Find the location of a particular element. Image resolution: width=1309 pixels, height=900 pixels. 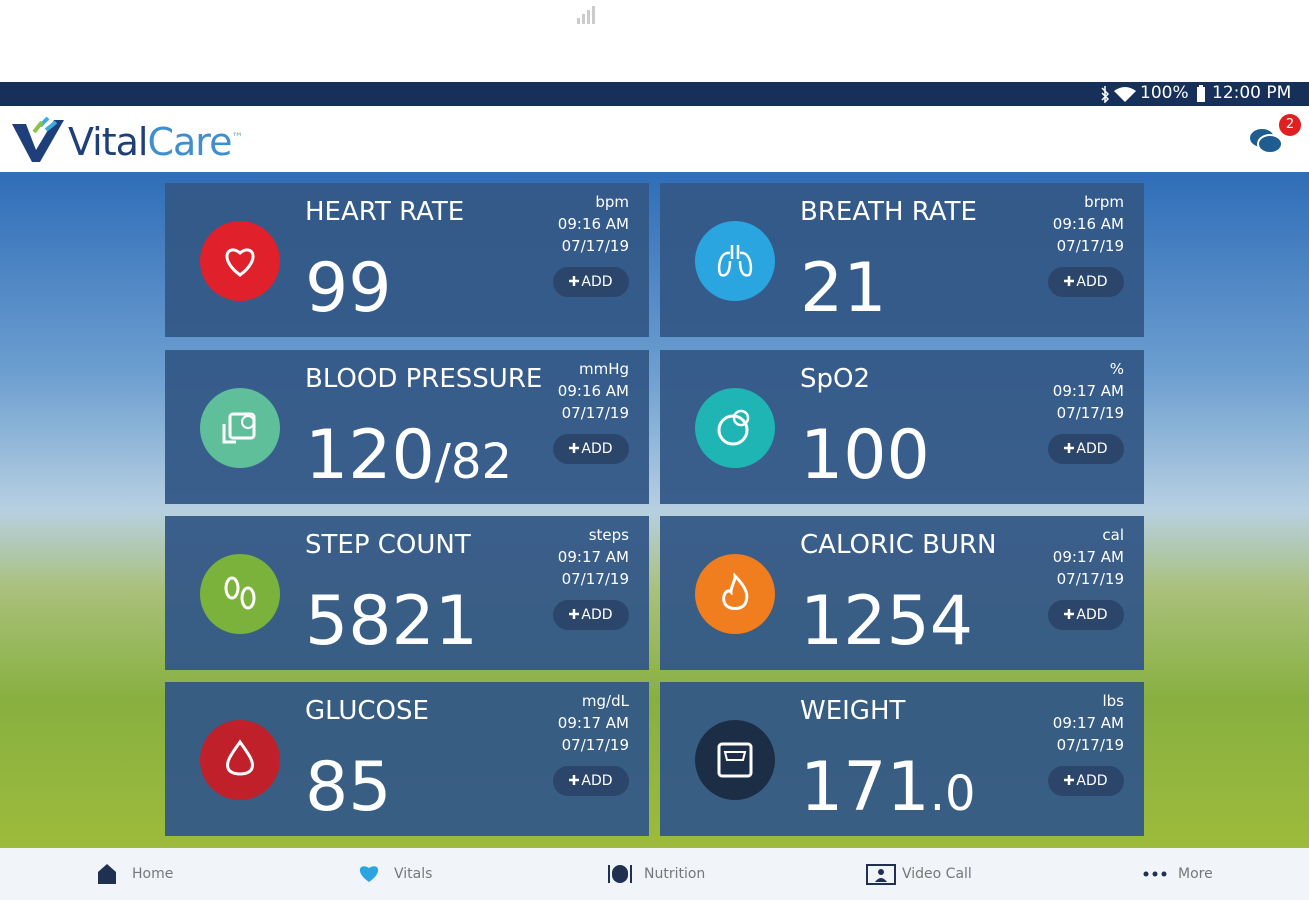

app-header: VitalCare™ 2 is located at coordinates (654, 139).